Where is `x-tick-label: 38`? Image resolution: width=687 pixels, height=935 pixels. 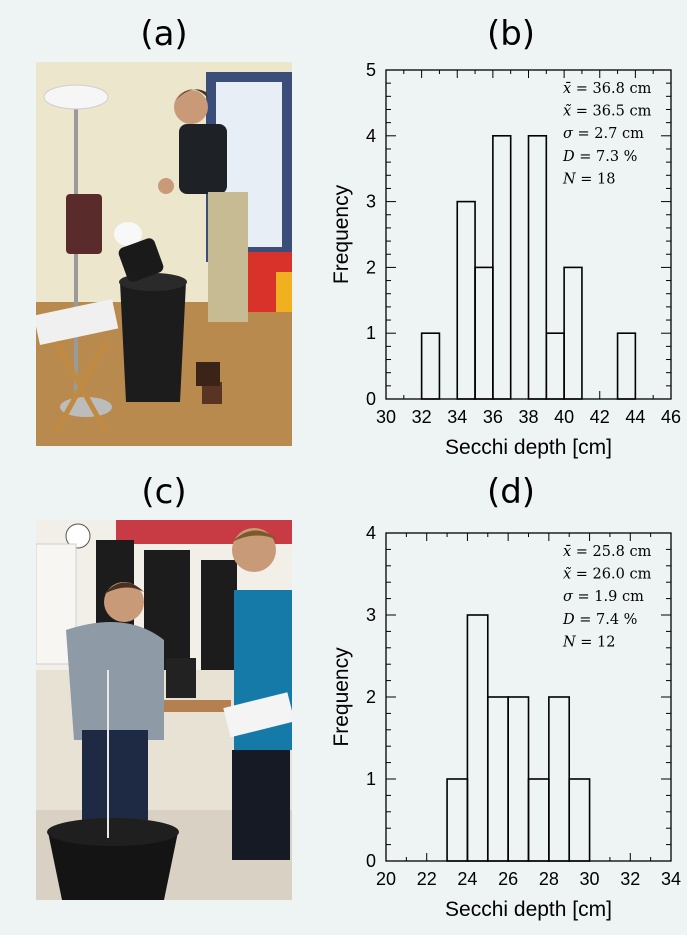 x-tick-label: 38 is located at coordinates (528, 417).